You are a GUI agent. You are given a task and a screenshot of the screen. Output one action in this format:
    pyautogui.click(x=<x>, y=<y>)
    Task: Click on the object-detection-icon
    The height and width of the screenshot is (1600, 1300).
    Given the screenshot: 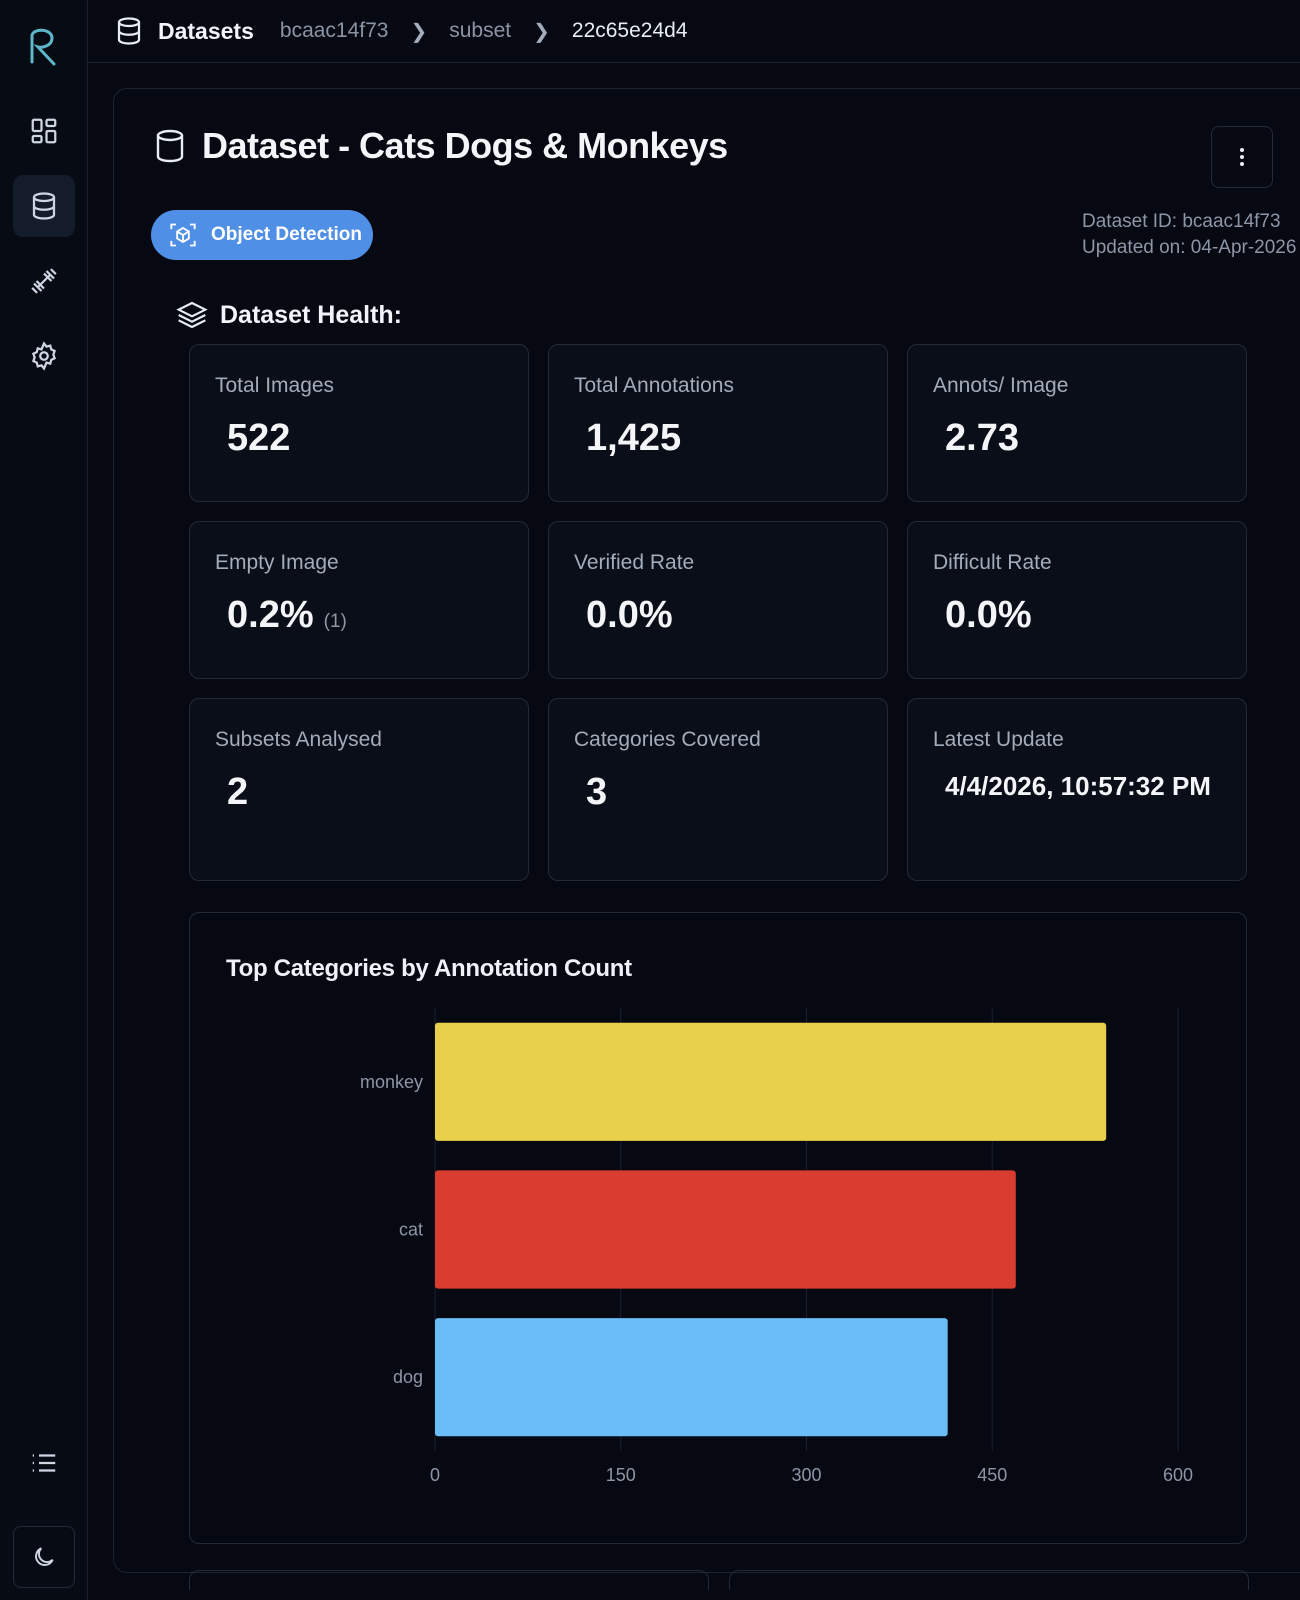 What is the action you would take?
    pyautogui.click(x=183, y=235)
    